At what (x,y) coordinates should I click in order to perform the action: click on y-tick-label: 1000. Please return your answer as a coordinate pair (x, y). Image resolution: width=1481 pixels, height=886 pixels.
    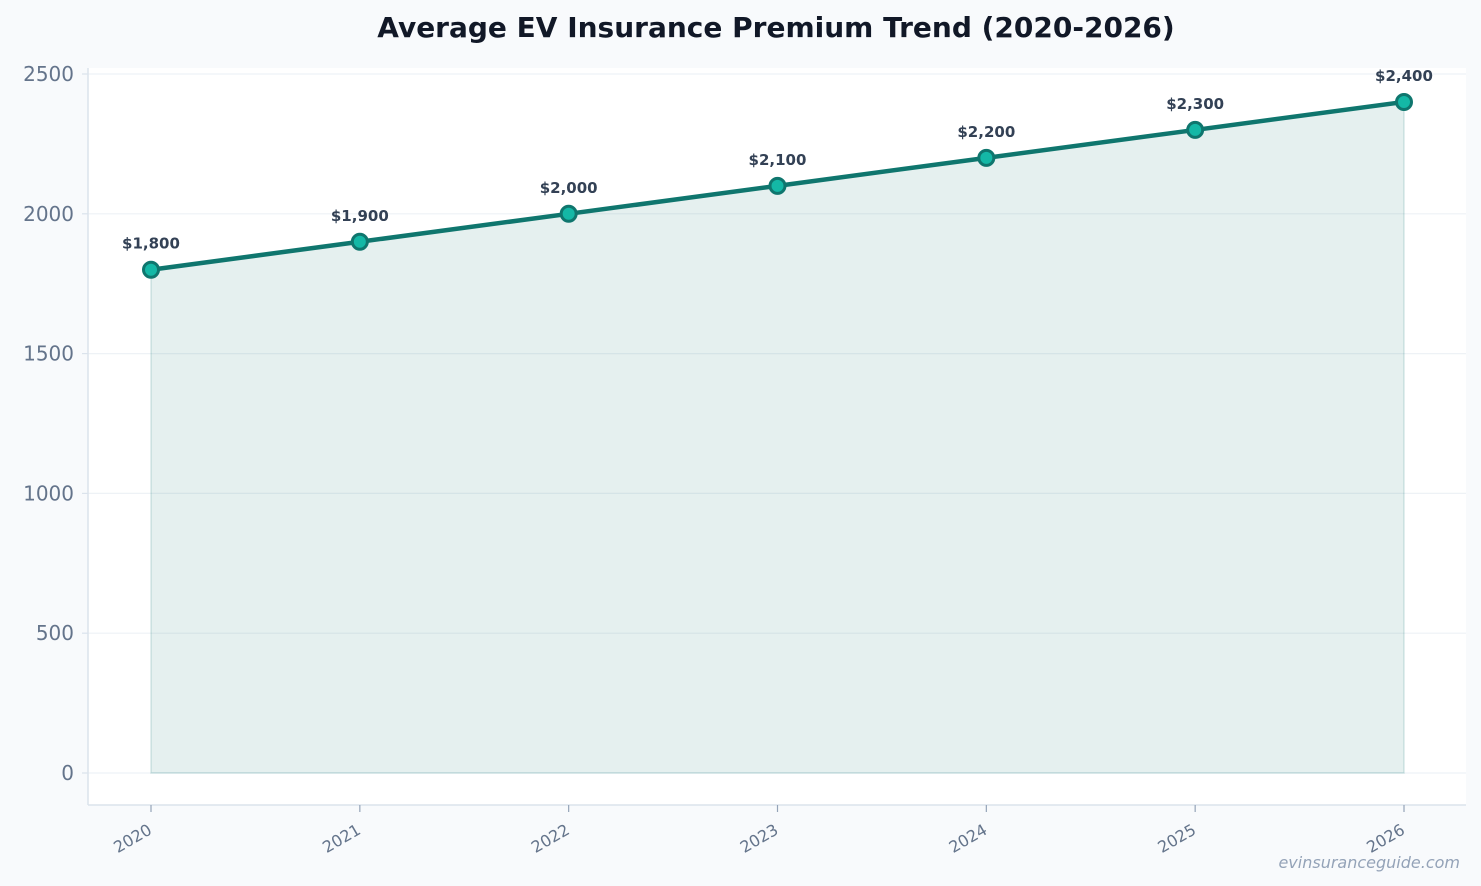
    Looking at the image, I should click on (48, 493).